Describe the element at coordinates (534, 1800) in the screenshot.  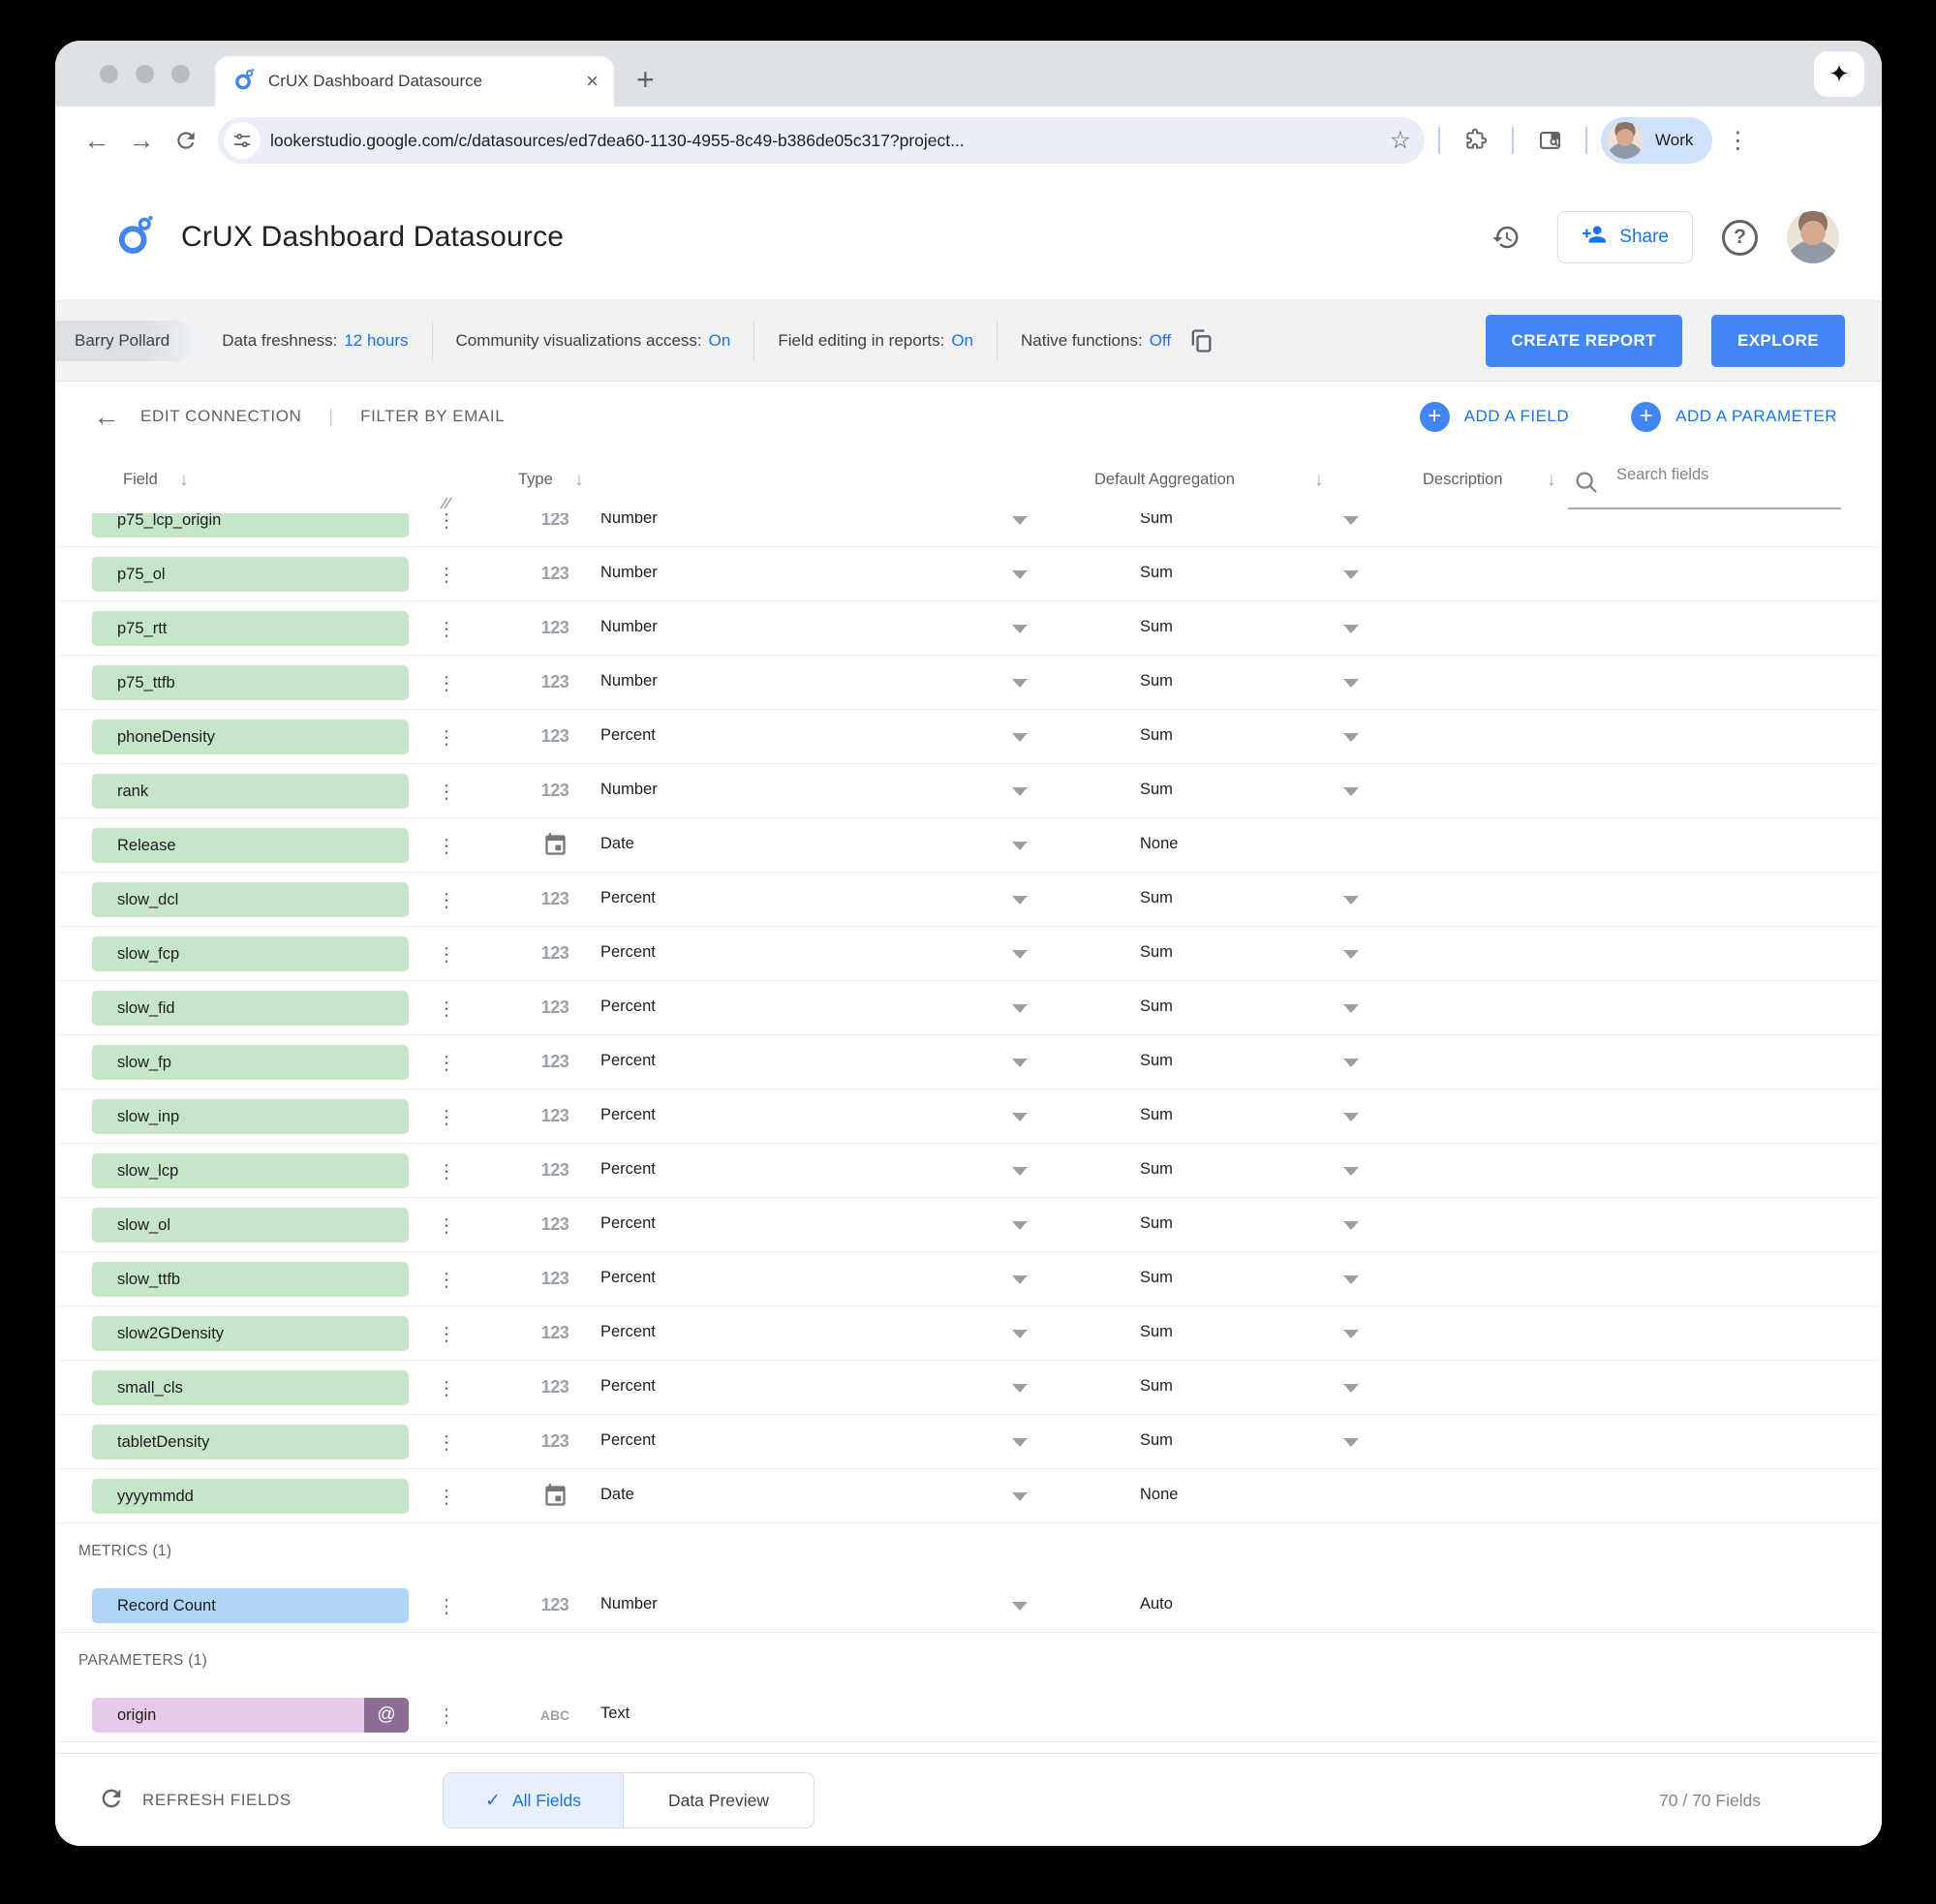
I see `tab-all-fields: ✓ All Fields` at that location.